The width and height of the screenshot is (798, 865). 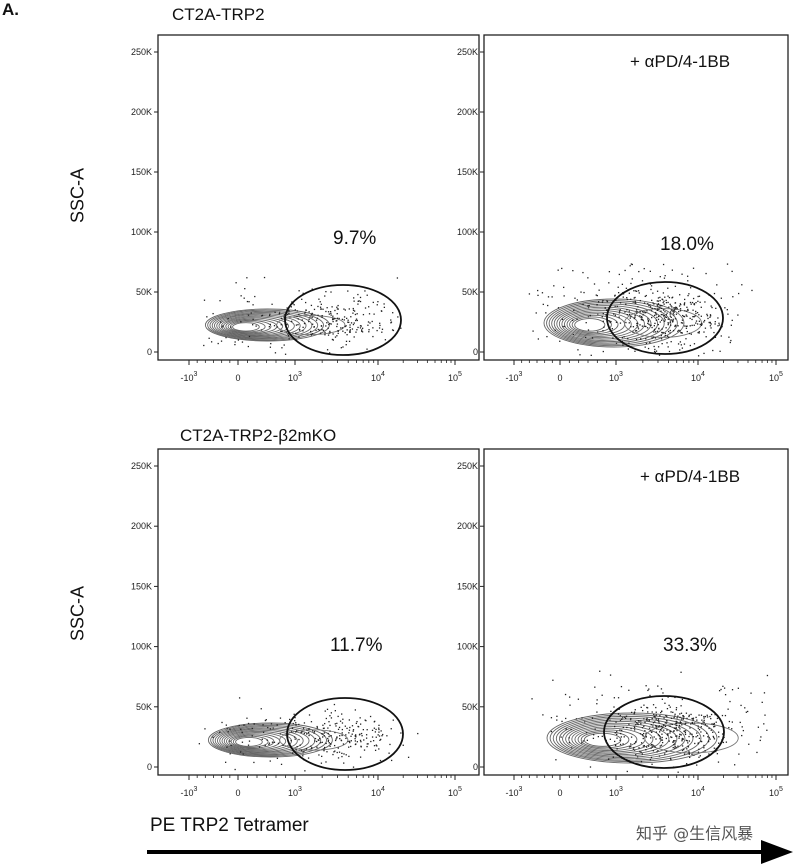 I want to click on row-title-bottom: CT2A-TRP2-β2mKO, so click(x=258, y=435).